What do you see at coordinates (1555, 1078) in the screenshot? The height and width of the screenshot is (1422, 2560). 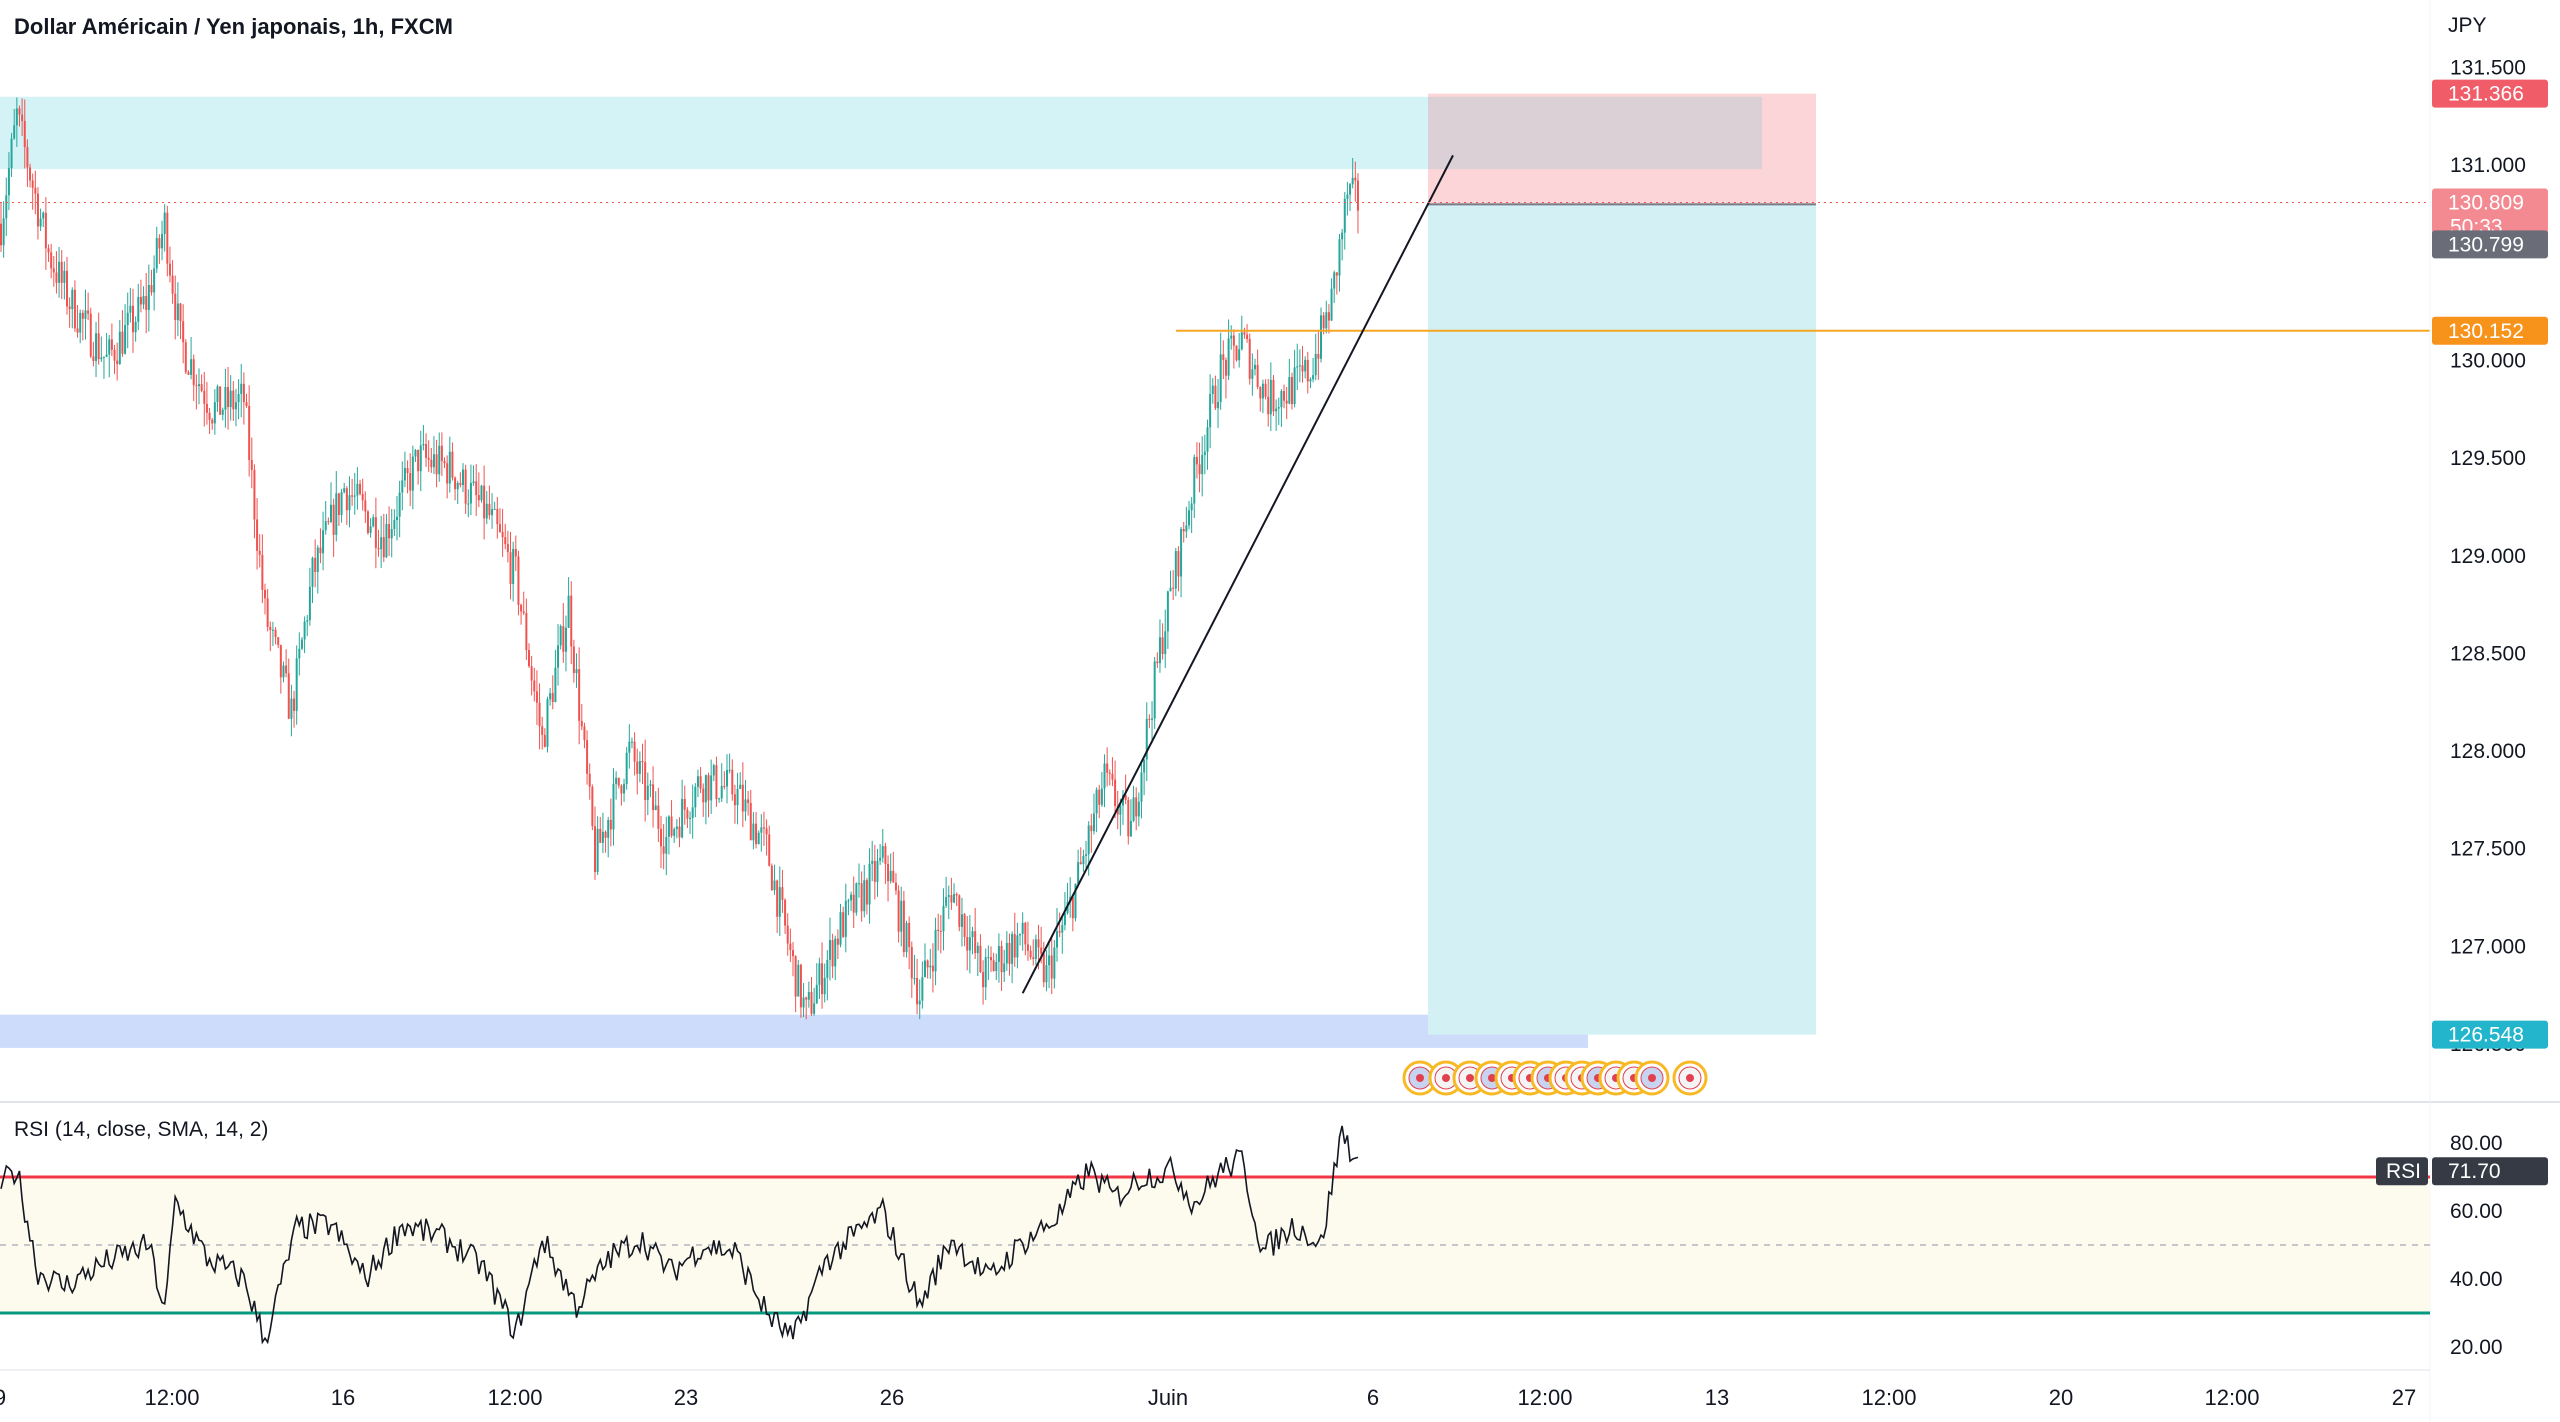 I see `economic-events-row` at bounding box center [1555, 1078].